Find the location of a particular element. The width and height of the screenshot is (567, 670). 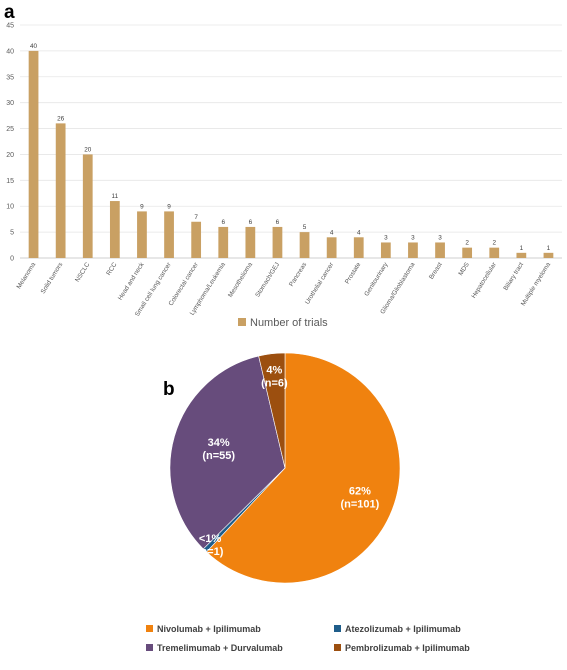

bar-data-label: 11 is located at coordinates (115, 196).